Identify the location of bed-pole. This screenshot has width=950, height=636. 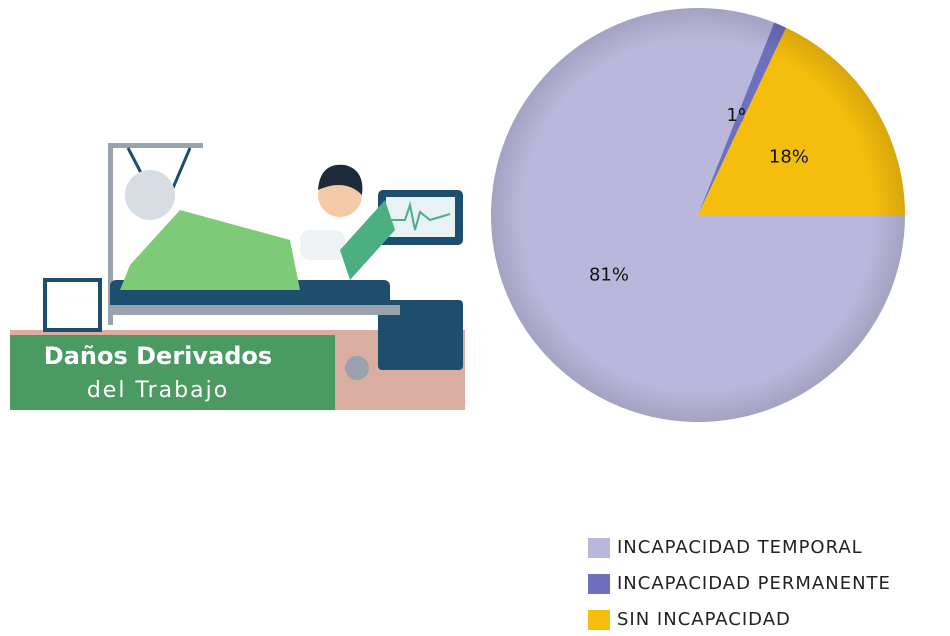
(110, 235).